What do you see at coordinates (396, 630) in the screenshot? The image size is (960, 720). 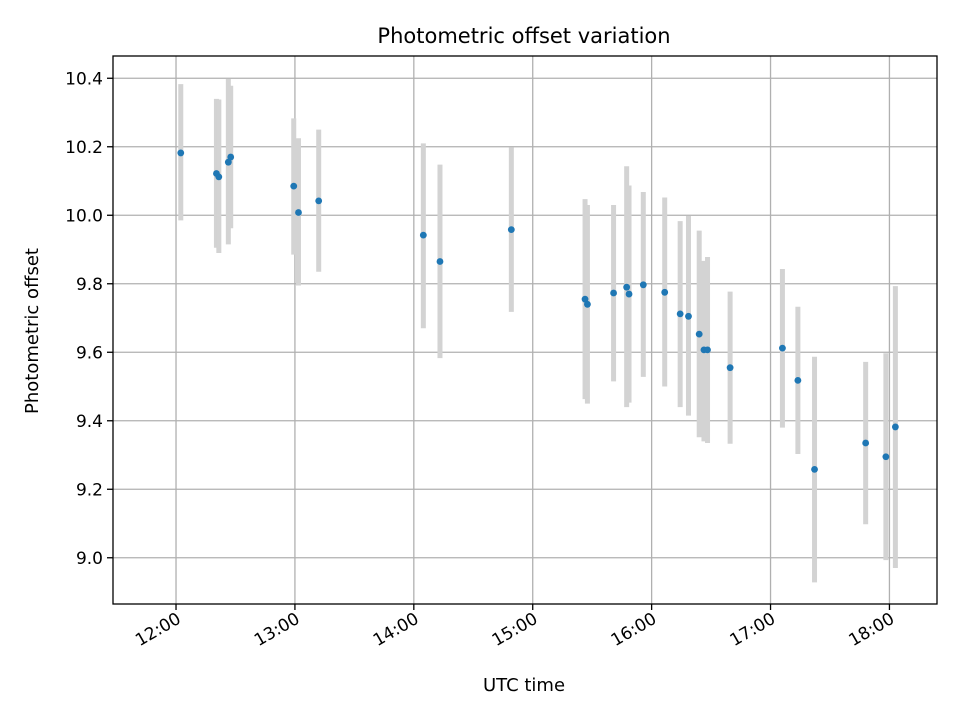 I see `x-tick-label: 14:00` at bounding box center [396, 630].